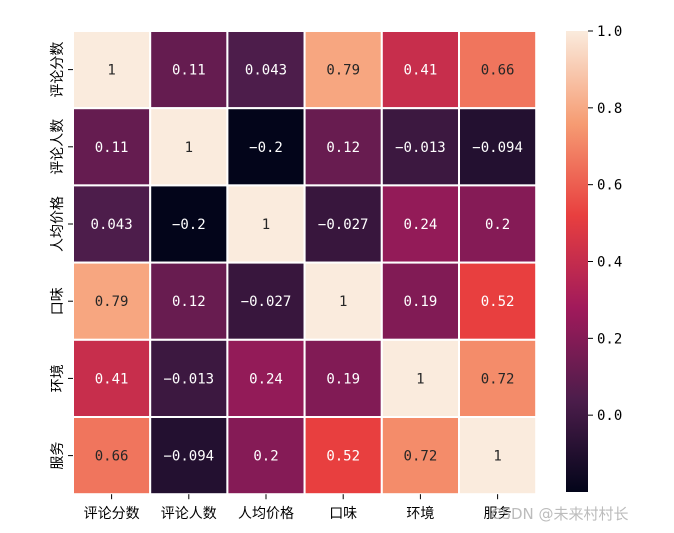 The width and height of the screenshot is (674, 533). Describe the element at coordinates (594, 258) in the screenshot. I see `colorbar: 0.0 0.2 0.4 0.6 0.8 1.0` at that location.